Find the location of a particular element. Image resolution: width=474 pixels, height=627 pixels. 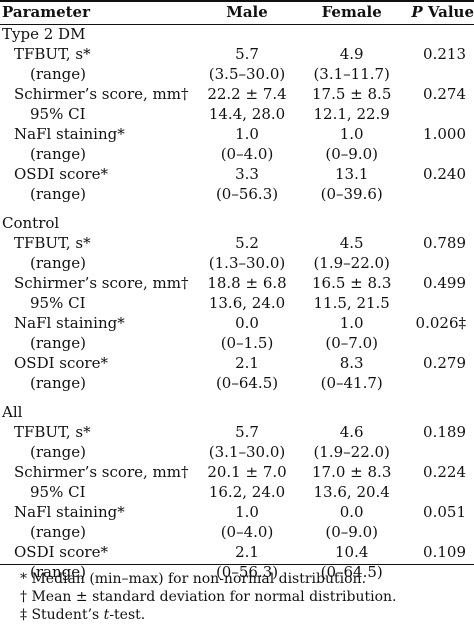

row-female-value: 13.1 is located at coordinates (351, 174).